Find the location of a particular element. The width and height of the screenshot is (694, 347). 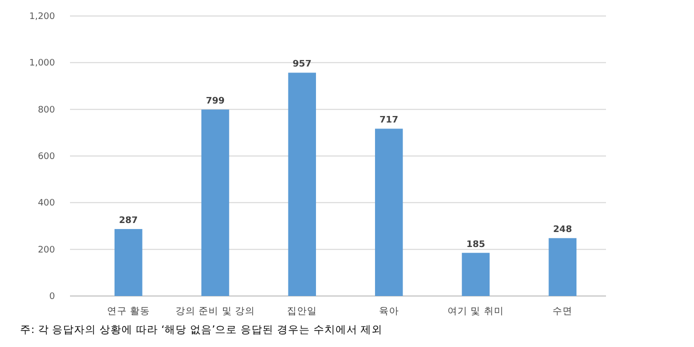

x-tick-label: 육아 is located at coordinates (388, 311).